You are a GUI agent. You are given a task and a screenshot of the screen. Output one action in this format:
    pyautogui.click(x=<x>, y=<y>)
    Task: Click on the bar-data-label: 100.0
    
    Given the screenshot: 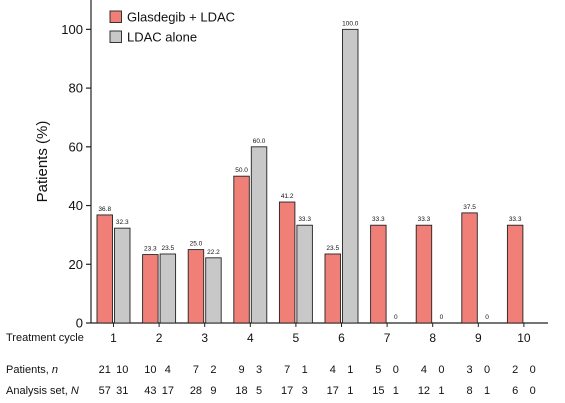 What is the action you would take?
    pyautogui.click(x=350, y=23)
    